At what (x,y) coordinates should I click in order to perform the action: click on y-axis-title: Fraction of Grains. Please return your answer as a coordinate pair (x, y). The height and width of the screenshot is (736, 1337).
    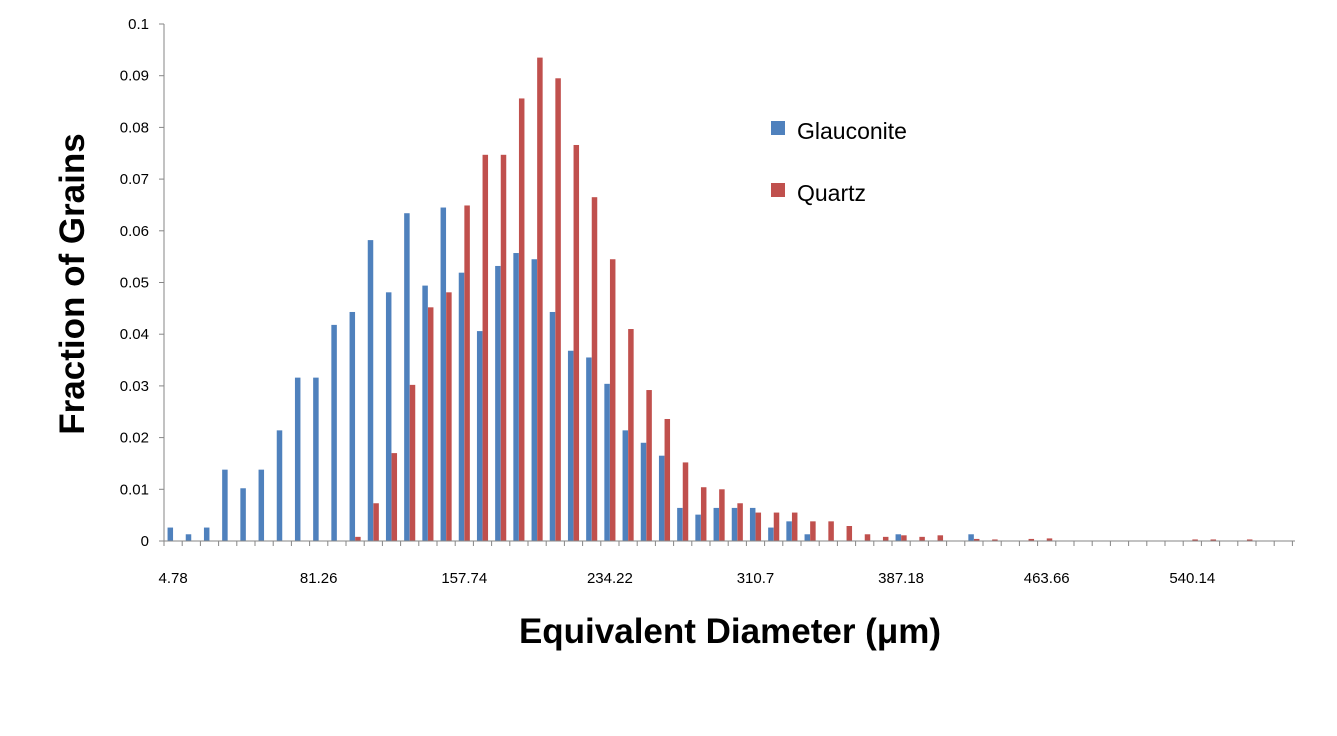
    Looking at the image, I should click on (72, 283).